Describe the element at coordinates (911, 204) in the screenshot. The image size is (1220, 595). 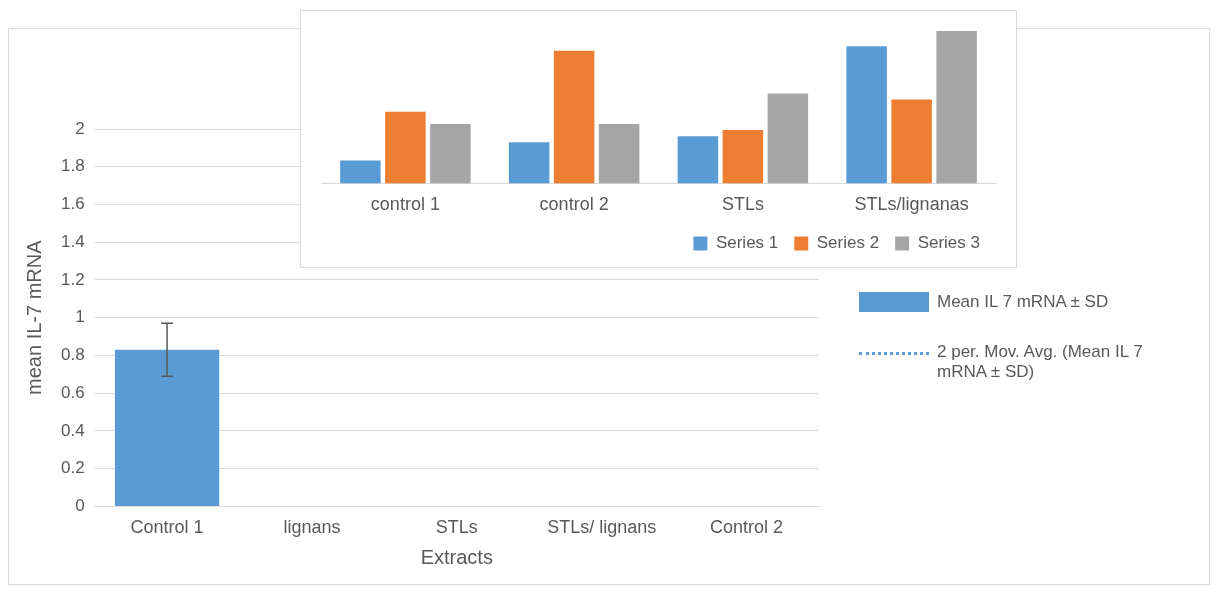
I see `x-tick-label: STLs/lignanas` at that location.